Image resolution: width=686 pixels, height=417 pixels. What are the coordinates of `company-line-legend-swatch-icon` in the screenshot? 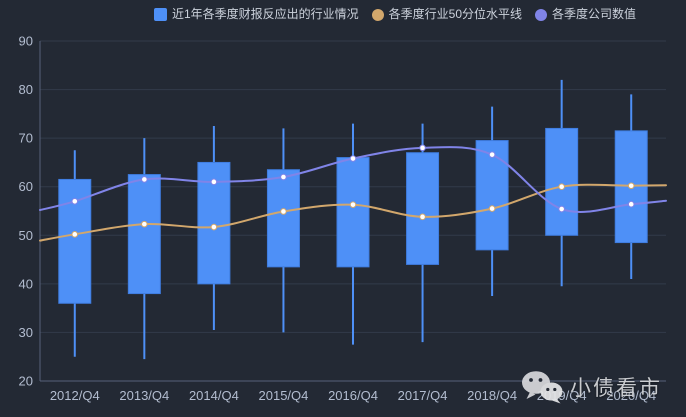 It's located at (541, 14).